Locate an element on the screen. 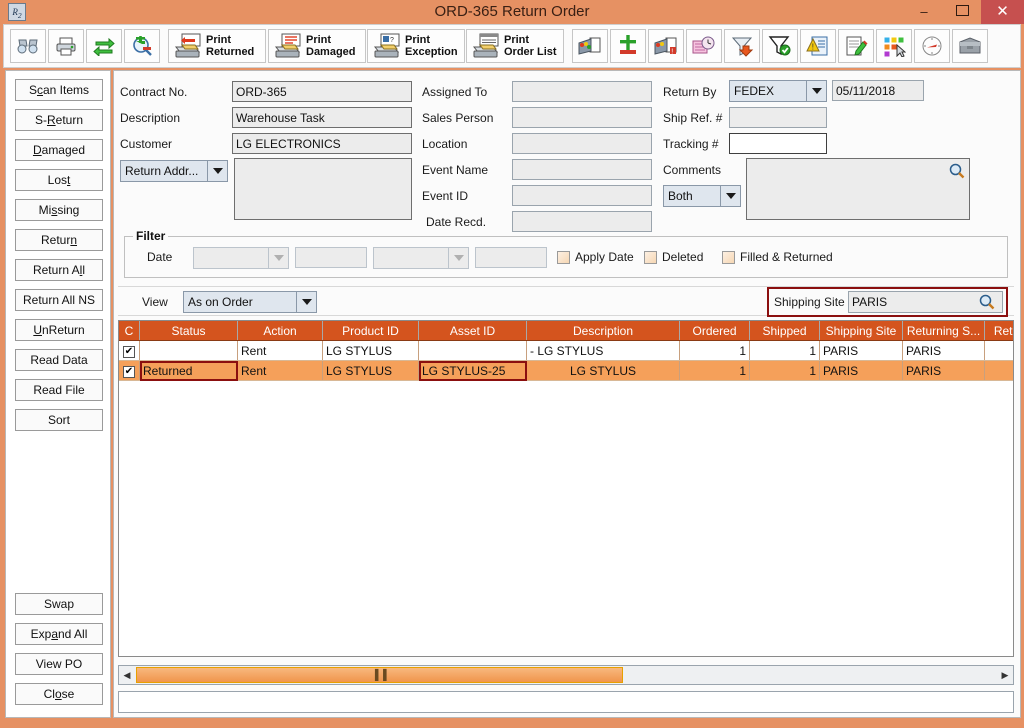  refresh-button is located at coordinates (104, 46).